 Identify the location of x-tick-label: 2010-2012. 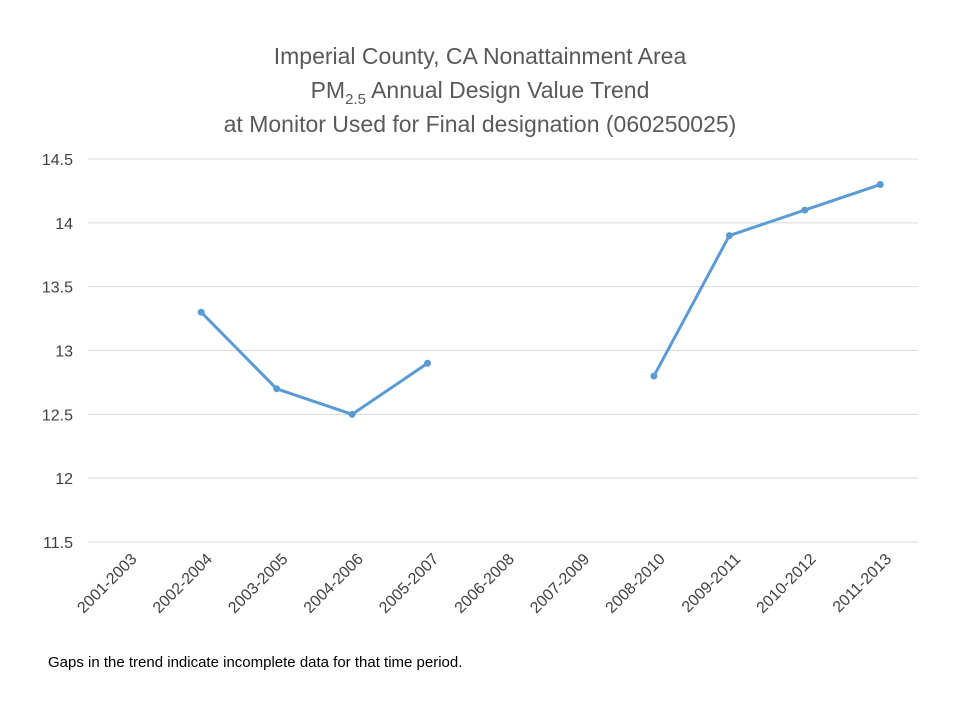
(787, 584).